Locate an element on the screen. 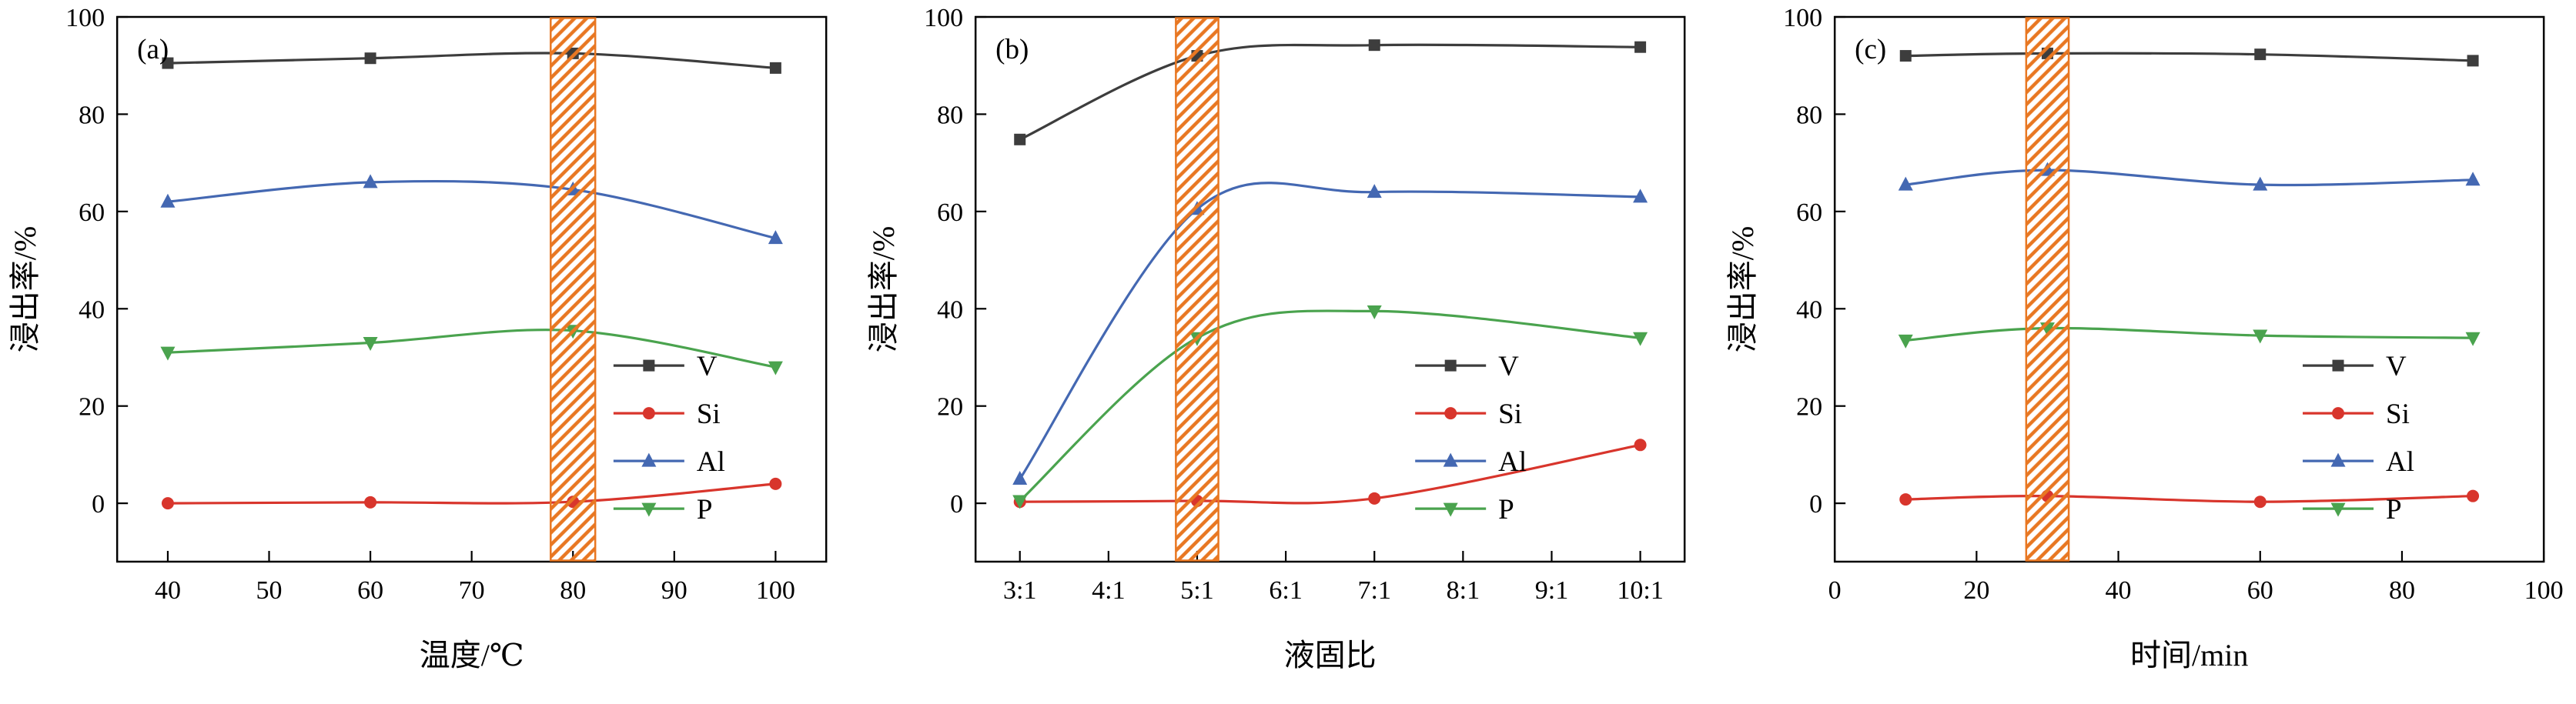 Image resolution: width=2576 pixels, height=704 pixels. panel-label-b: (b) is located at coordinates (1012, 49).